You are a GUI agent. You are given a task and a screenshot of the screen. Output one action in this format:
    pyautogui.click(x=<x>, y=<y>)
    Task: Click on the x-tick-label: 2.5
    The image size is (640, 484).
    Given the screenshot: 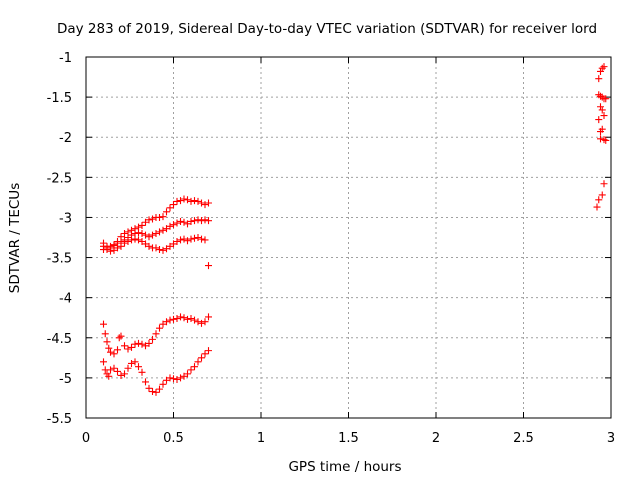 What is the action you would take?
    pyautogui.click(x=523, y=438)
    